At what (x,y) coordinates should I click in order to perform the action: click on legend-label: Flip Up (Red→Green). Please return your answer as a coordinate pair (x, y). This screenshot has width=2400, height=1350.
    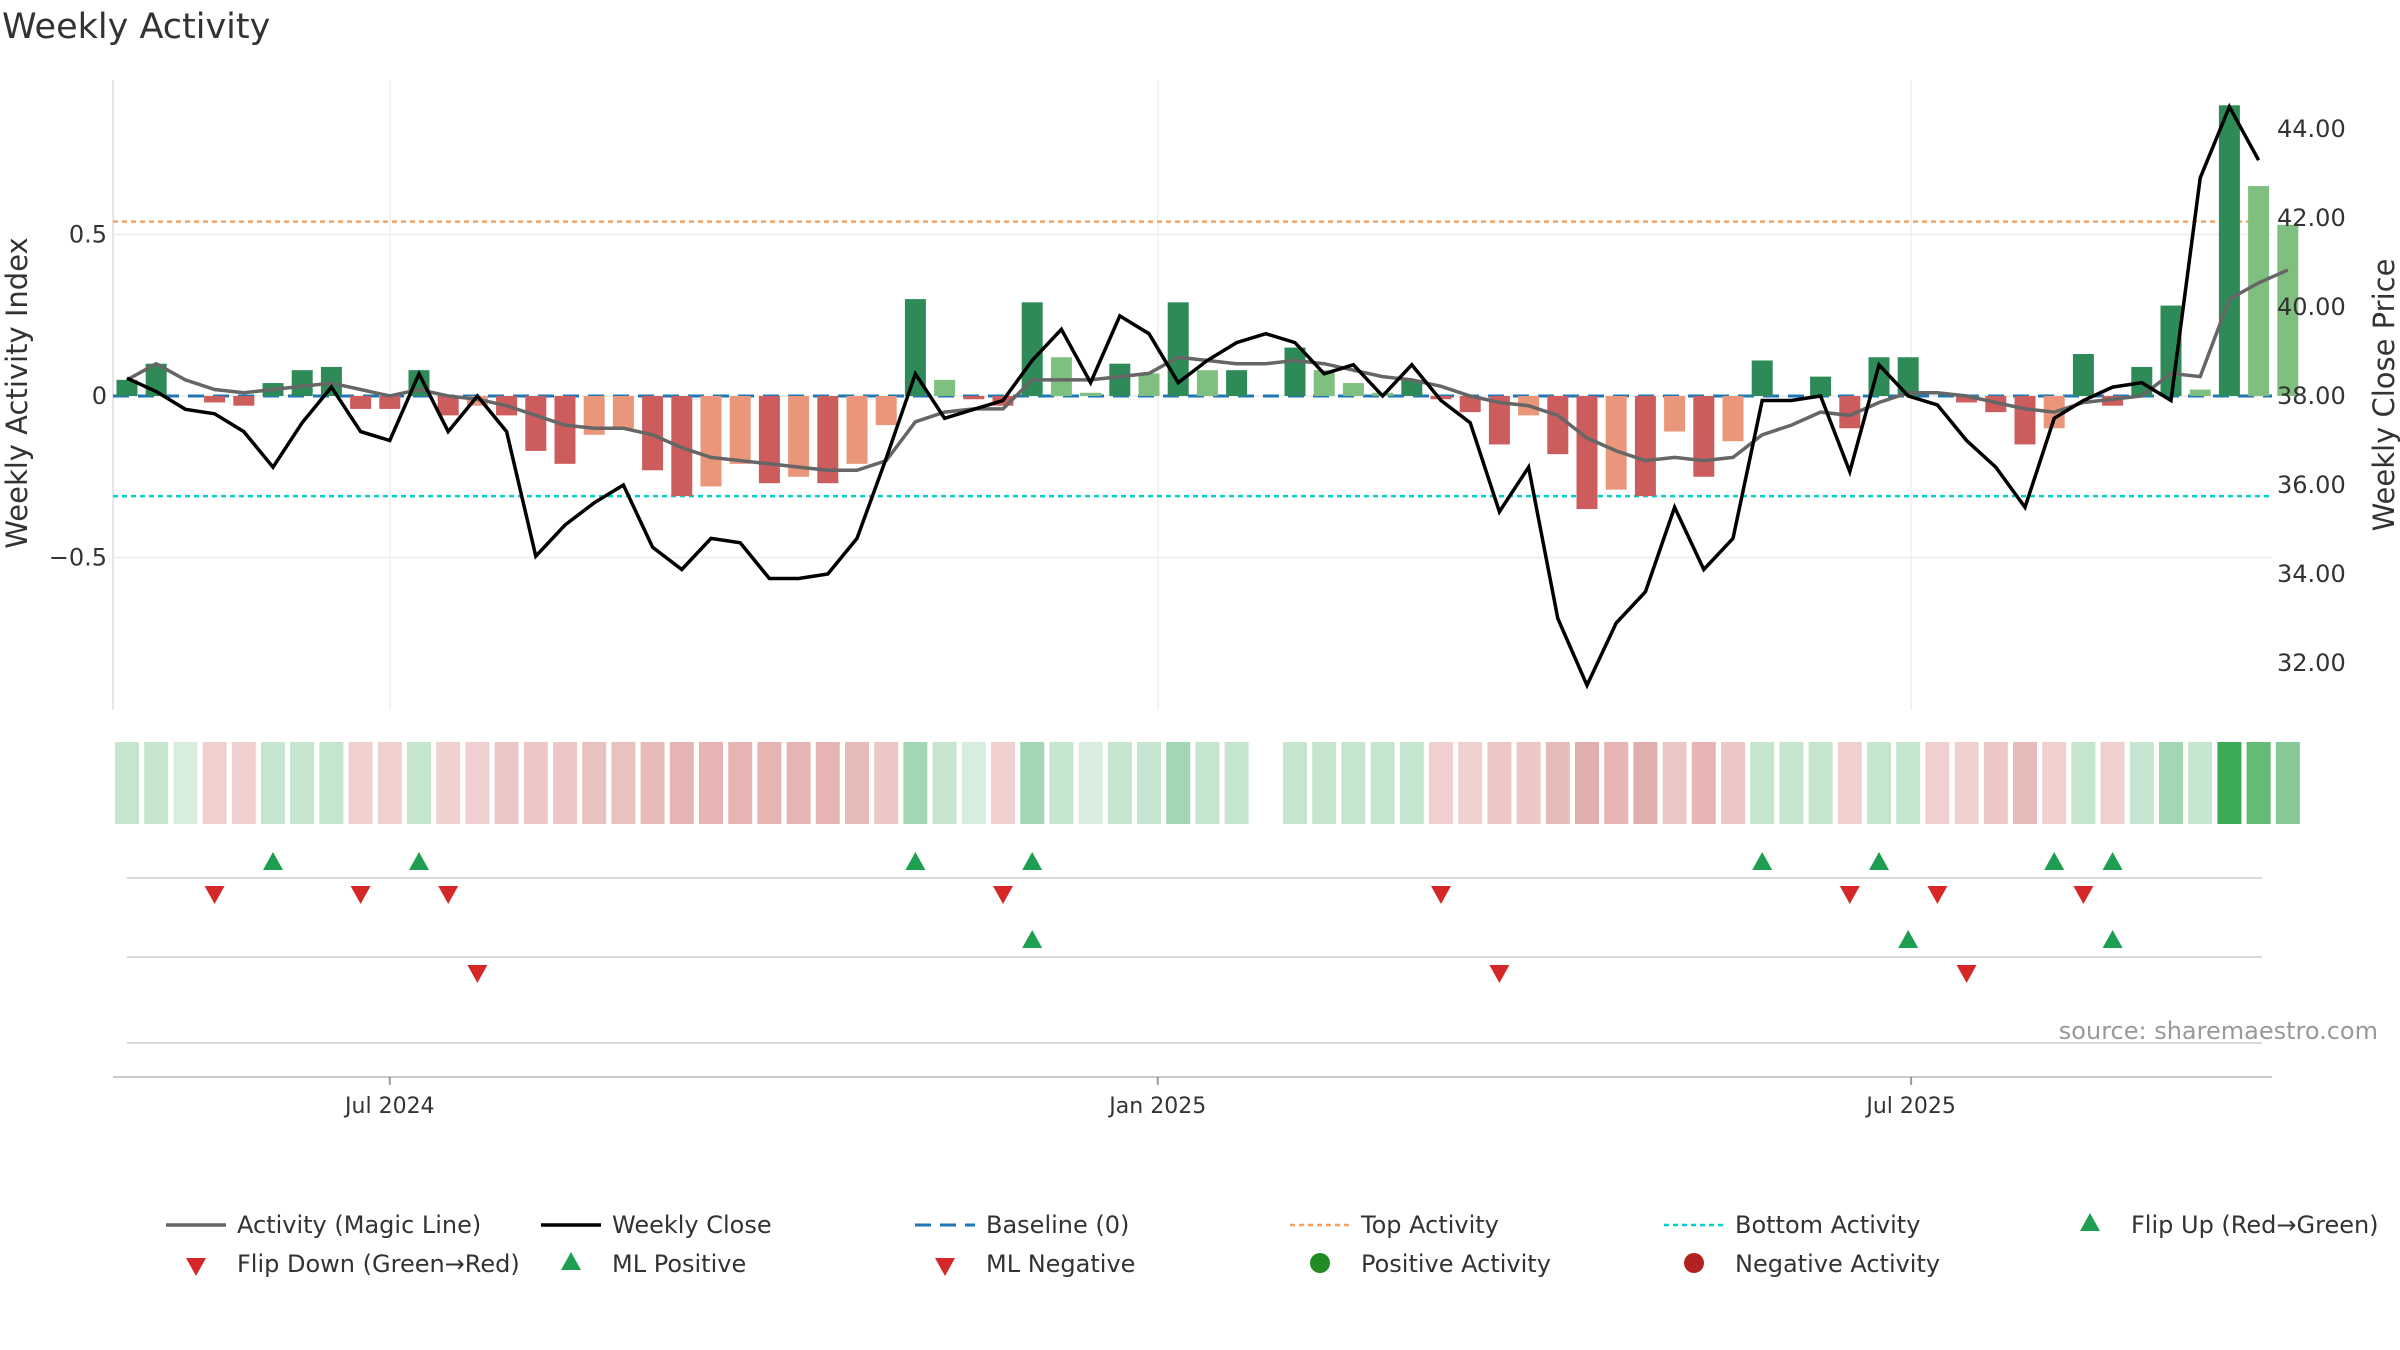
    Looking at the image, I should click on (2255, 1225).